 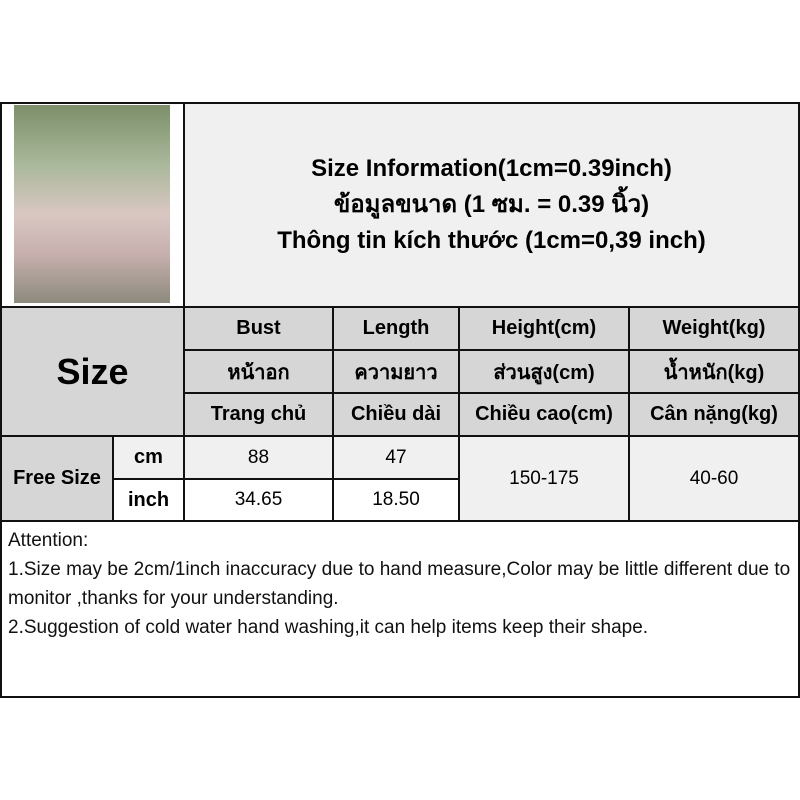 I want to click on cm-bust: 88, so click(x=258, y=457).